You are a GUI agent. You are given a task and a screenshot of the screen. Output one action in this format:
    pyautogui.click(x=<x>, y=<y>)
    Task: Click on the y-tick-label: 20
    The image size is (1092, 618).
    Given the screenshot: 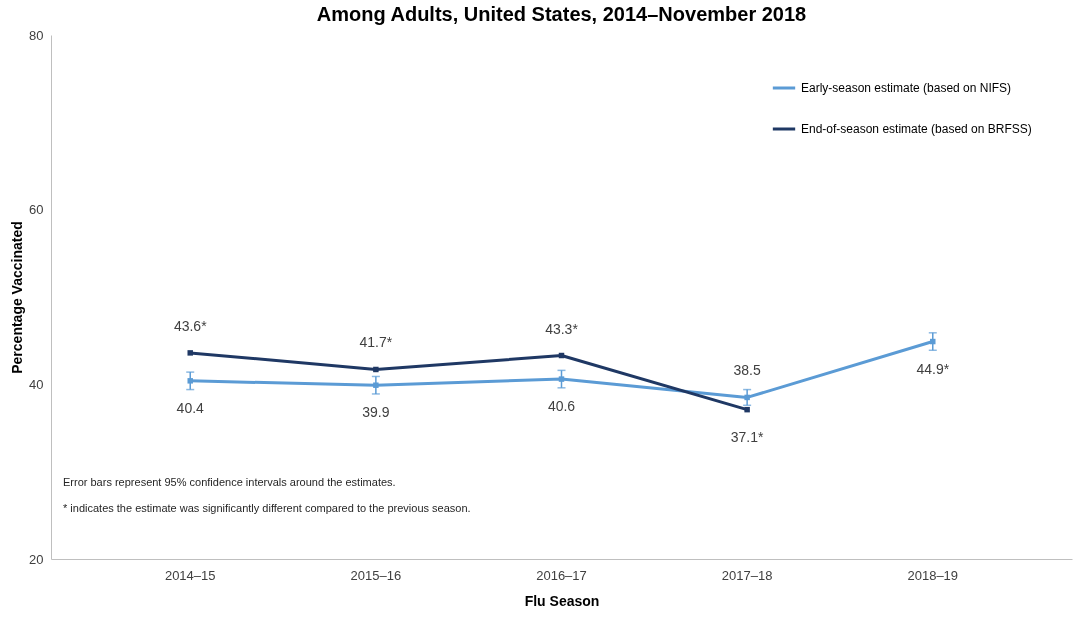 What is the action you would take?
    pyautogui.click(x=36, y=559)
    